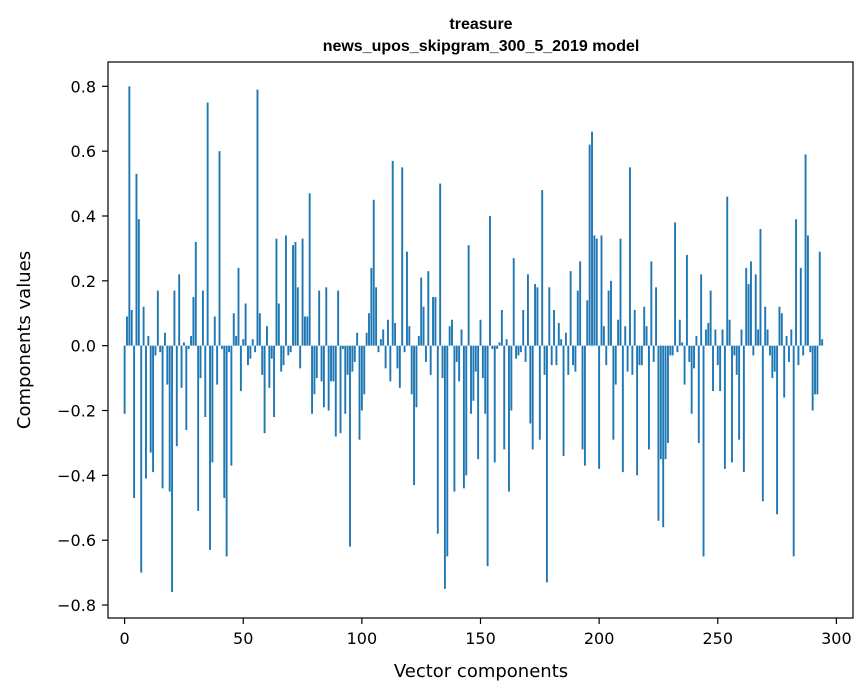 This screenshot has height=696, width=867. What do you see at coordinates (480, 24) in the screenshot?
I see `chart-title: treasure` at bounding box center [480, 24].